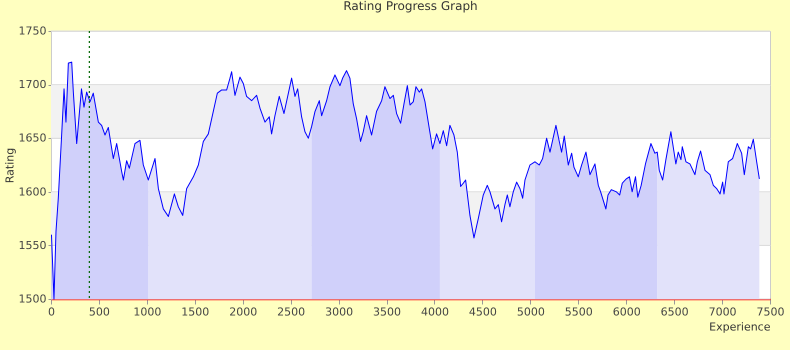 The image size is (790, 350). I want to click on y-tick-label: 1600, so click(32, 191).